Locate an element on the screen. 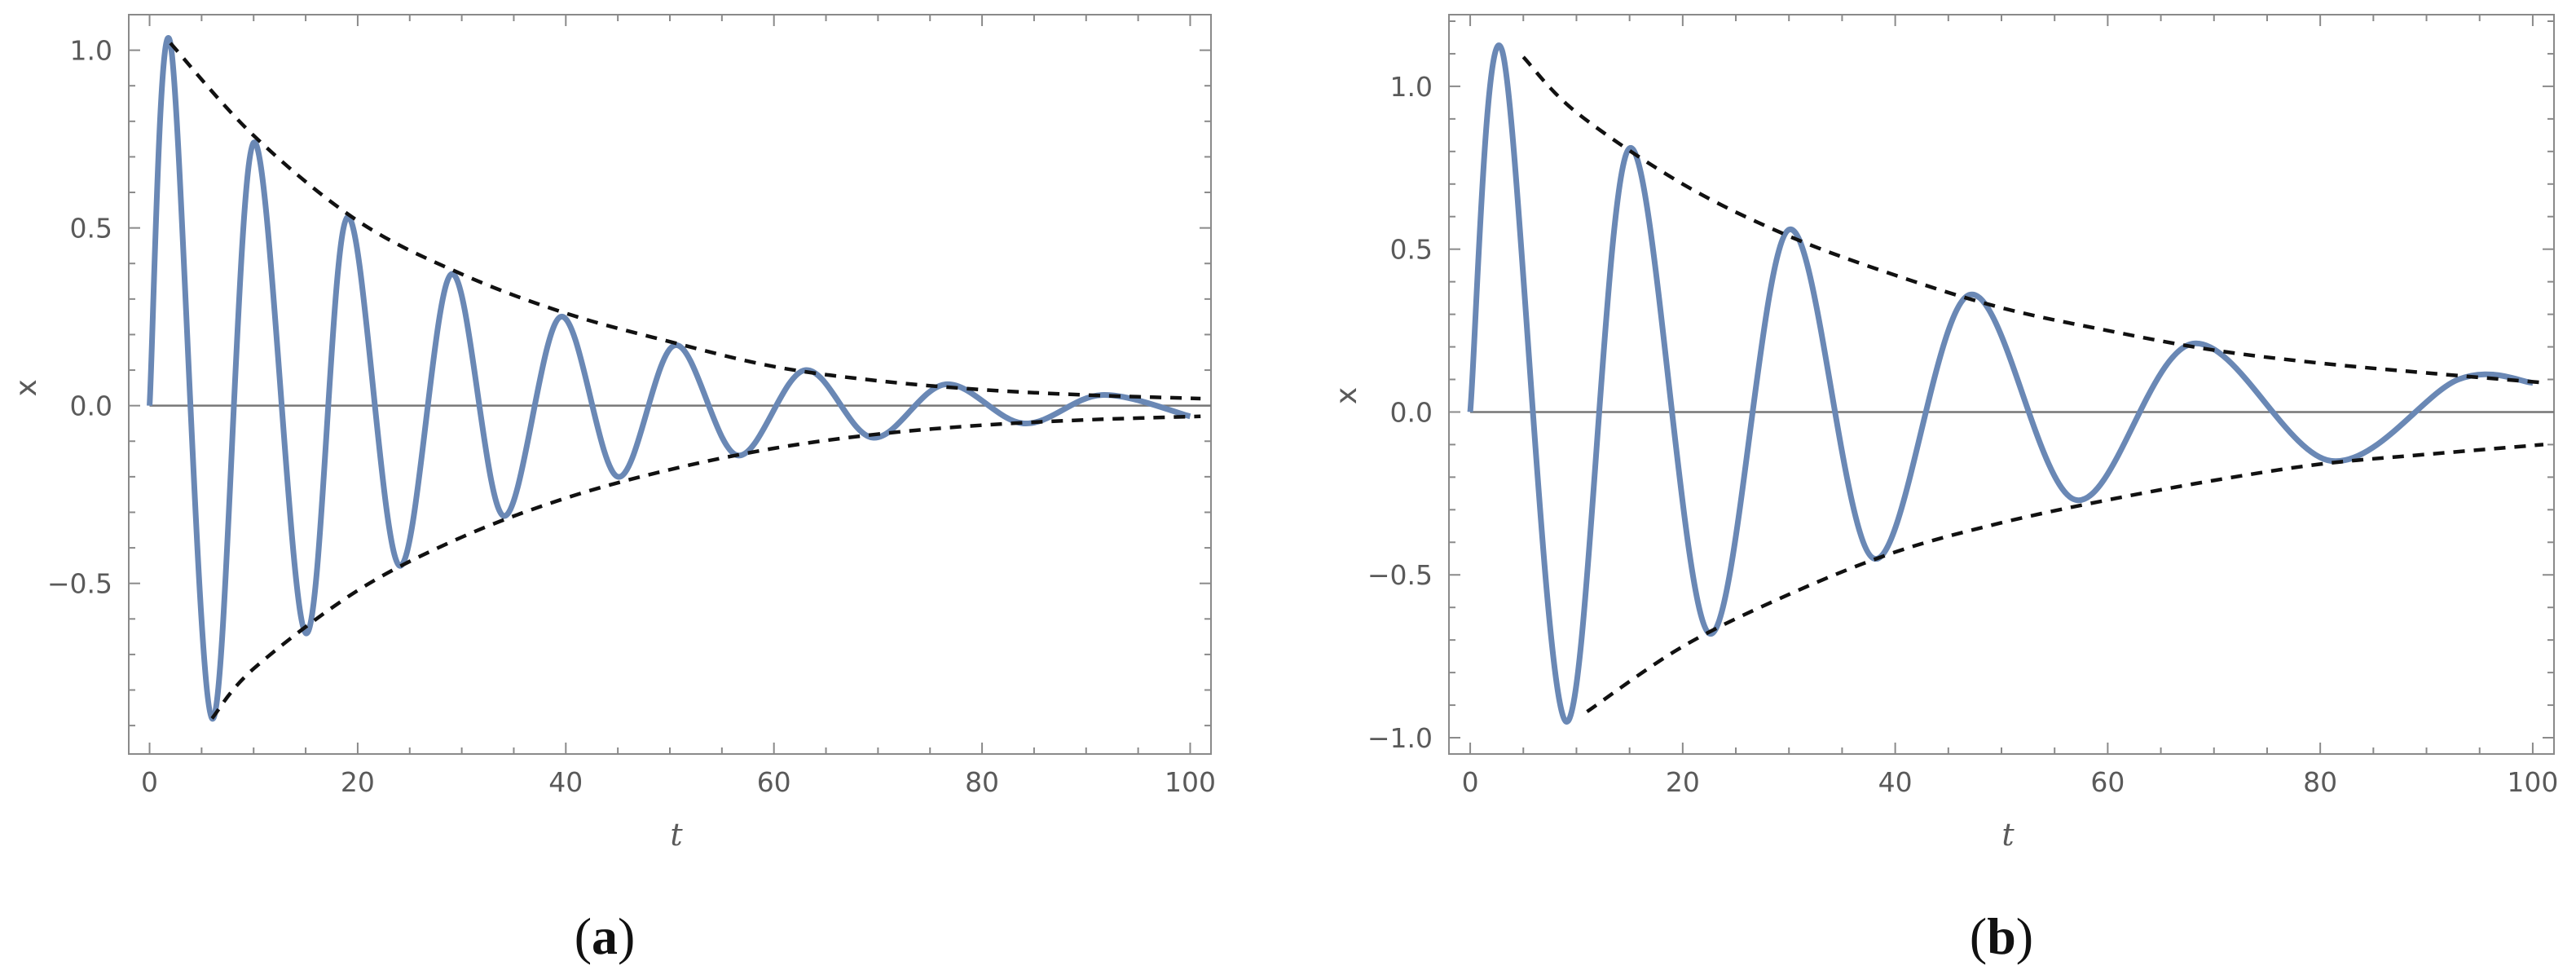 This screenshot has height=970, width=2576. panel-caption: (b) is located at coordinates (2002, 936).